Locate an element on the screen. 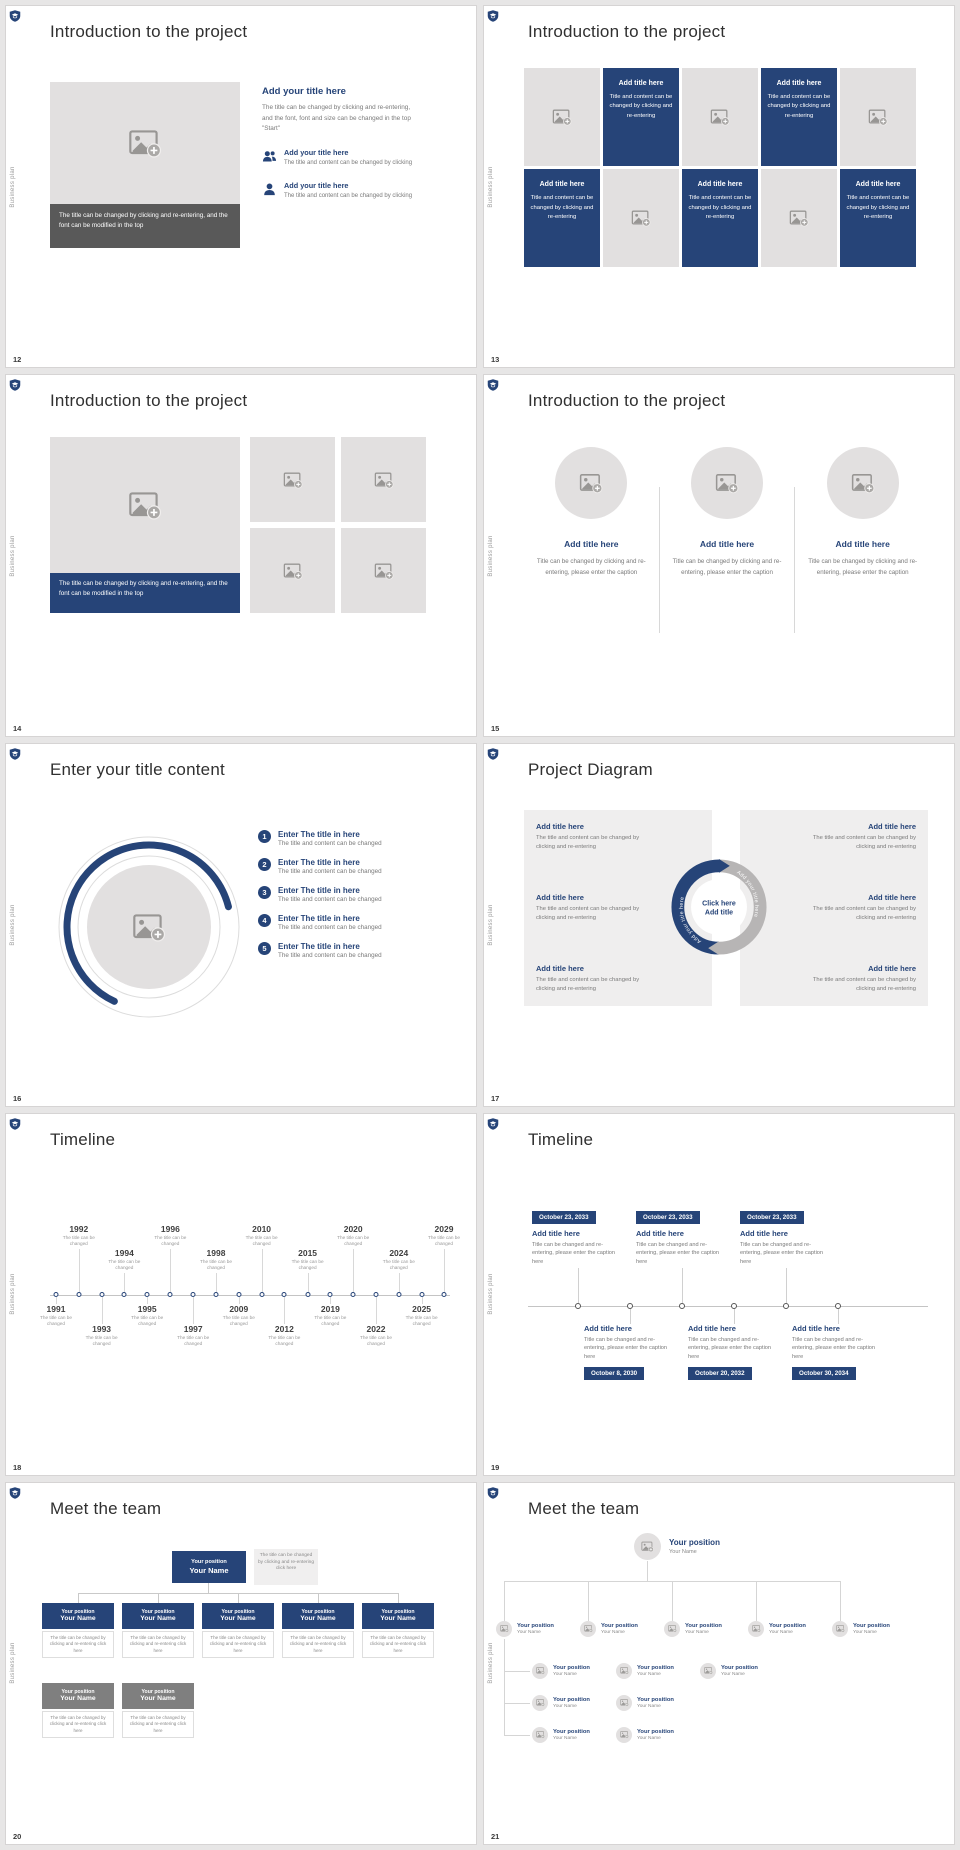 The image size is (960, 1850). sidebar-vertical-label: Business plan is located at coordinates (491, 925).